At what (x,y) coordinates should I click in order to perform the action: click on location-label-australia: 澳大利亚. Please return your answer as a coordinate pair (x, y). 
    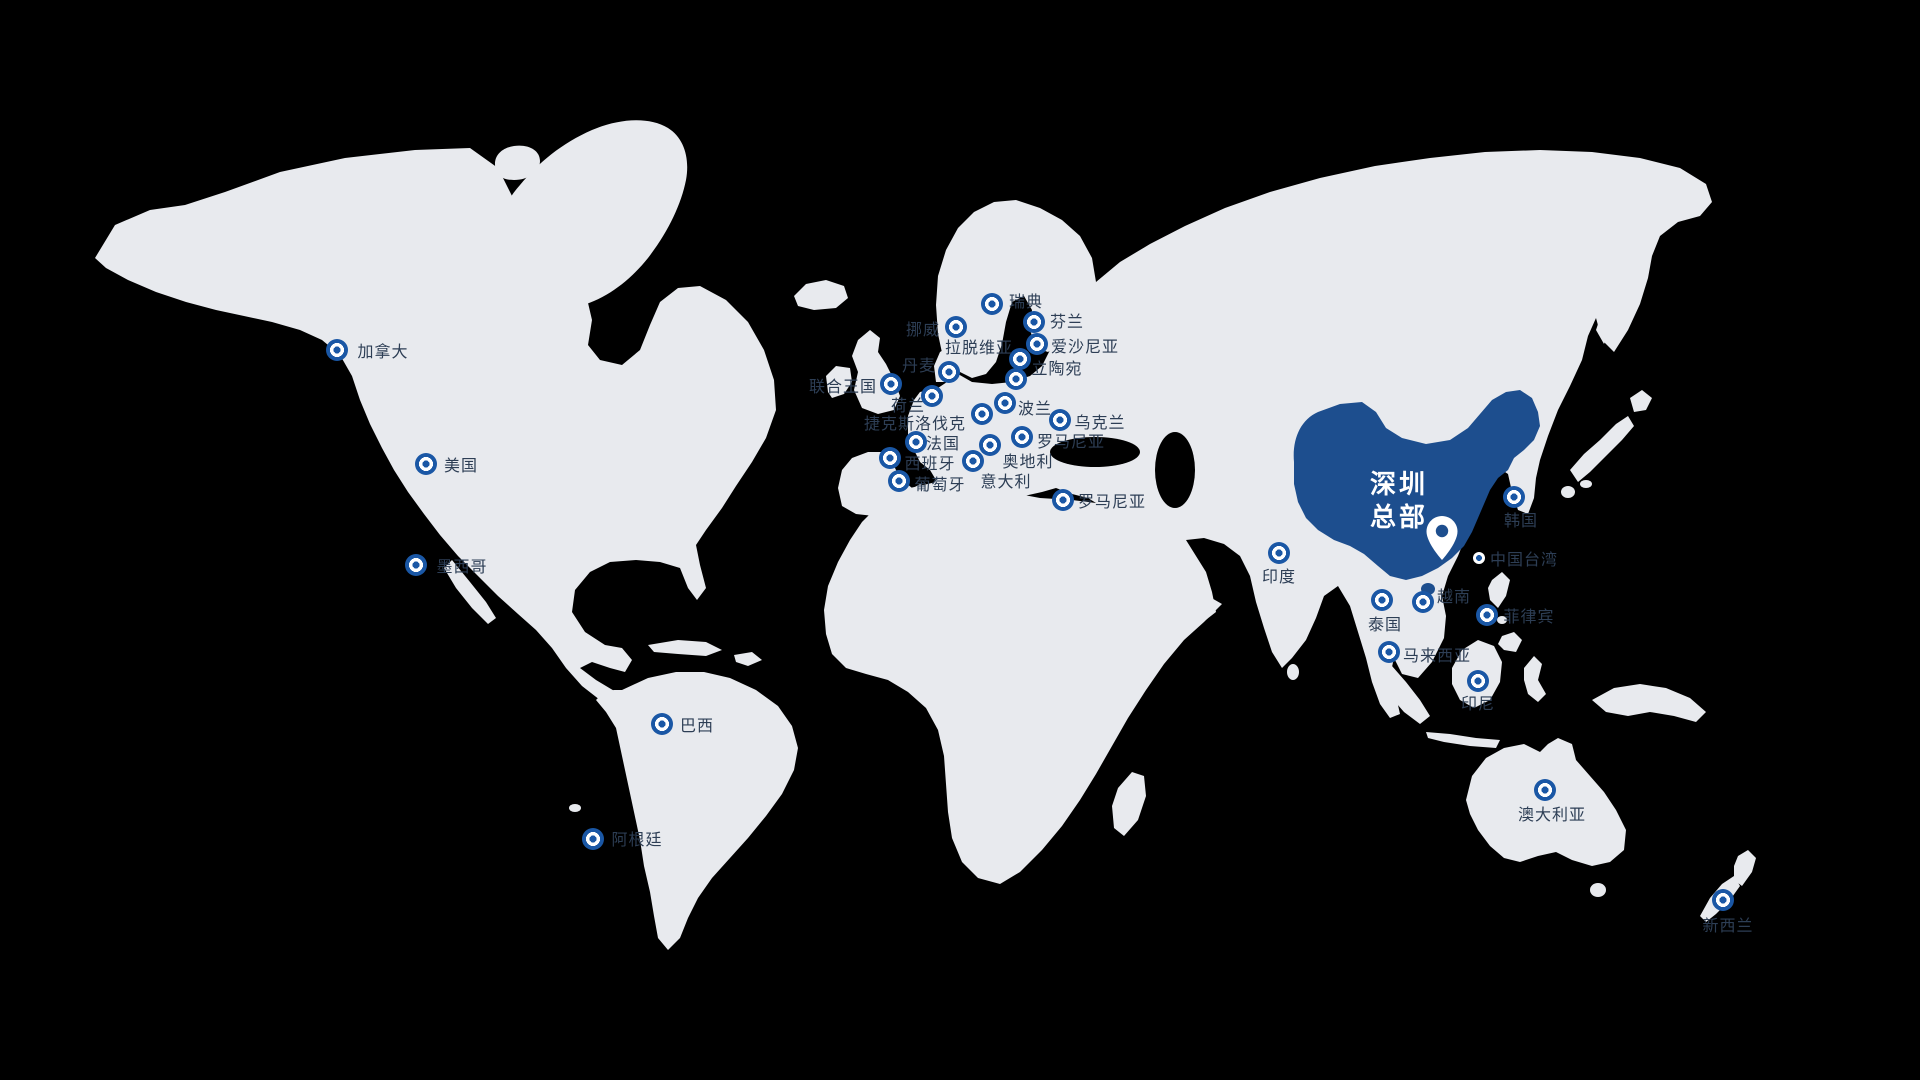
    Looking at the image, I should click on (1552, 815).